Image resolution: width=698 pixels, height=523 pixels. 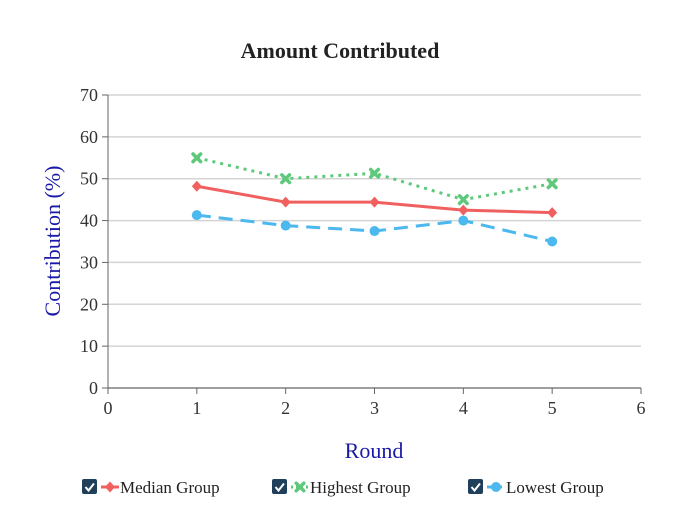 I want to click on y-tick-label: 50, so click(x=89, y=179).